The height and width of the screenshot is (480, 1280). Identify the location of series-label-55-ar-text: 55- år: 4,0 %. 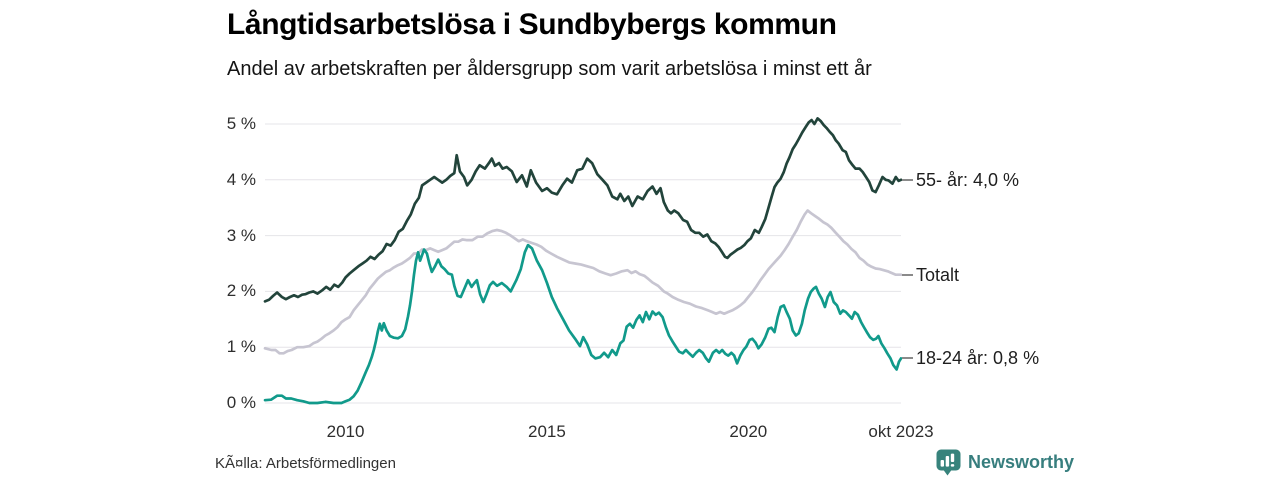
(968, 179).